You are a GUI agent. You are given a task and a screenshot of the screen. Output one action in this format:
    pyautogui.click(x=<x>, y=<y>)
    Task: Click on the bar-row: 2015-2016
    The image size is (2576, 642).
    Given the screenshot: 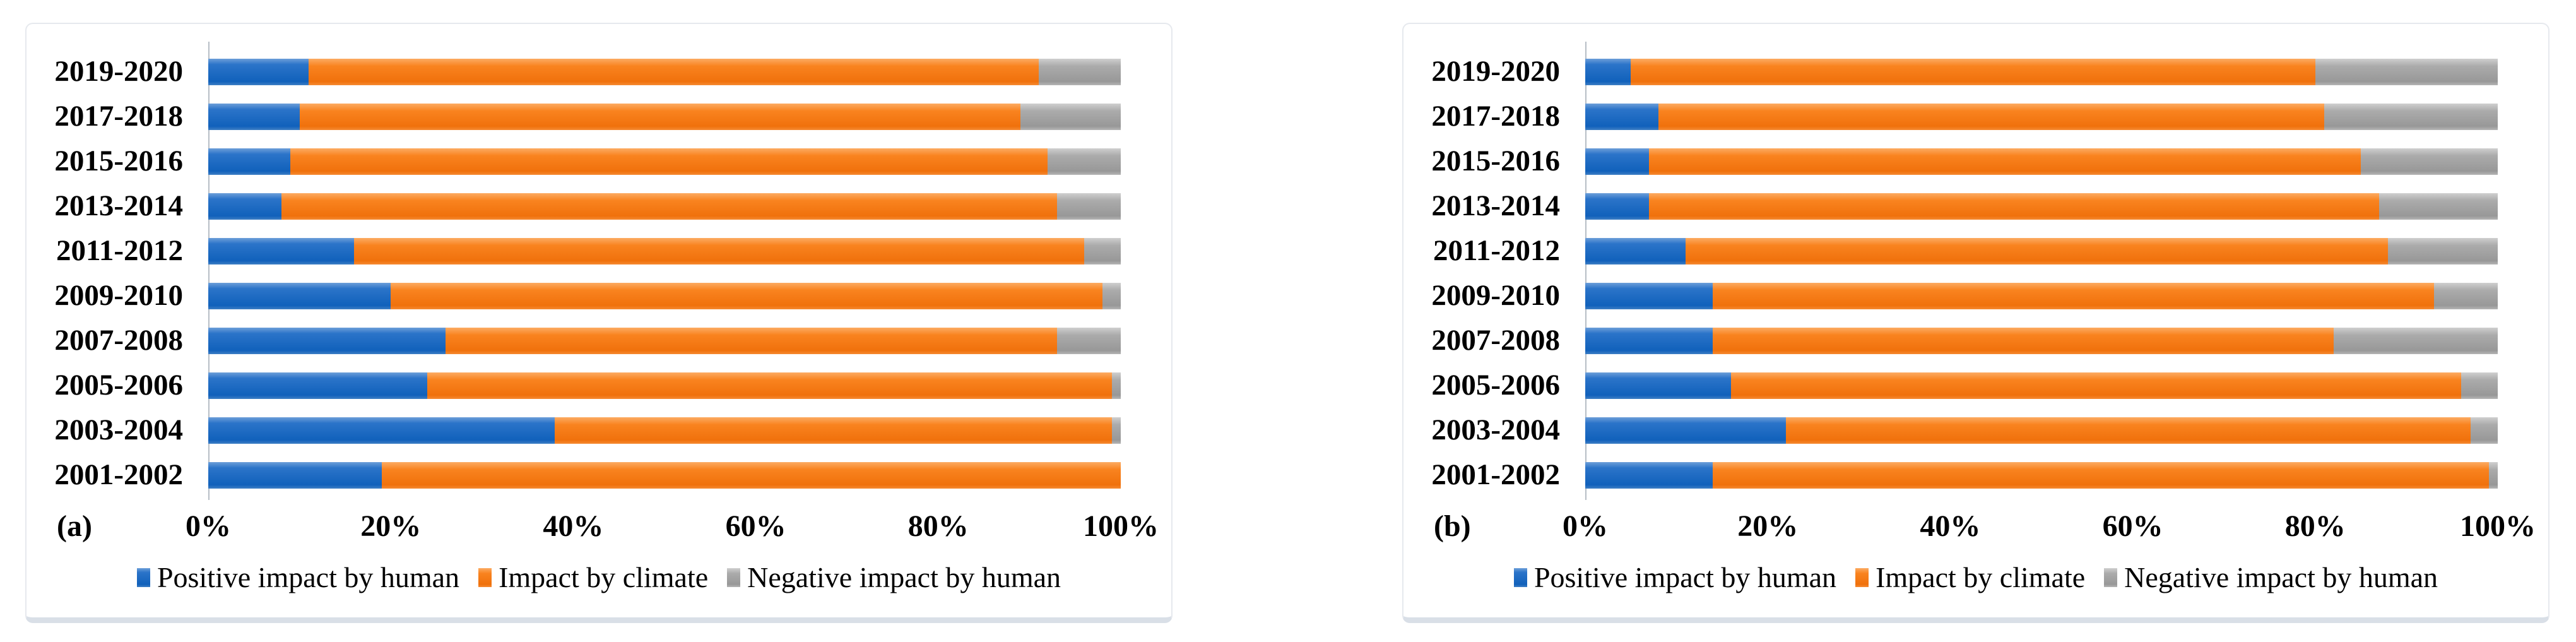 What is the action you would take?
    pyautogui.click(x=1975, y=161)
    